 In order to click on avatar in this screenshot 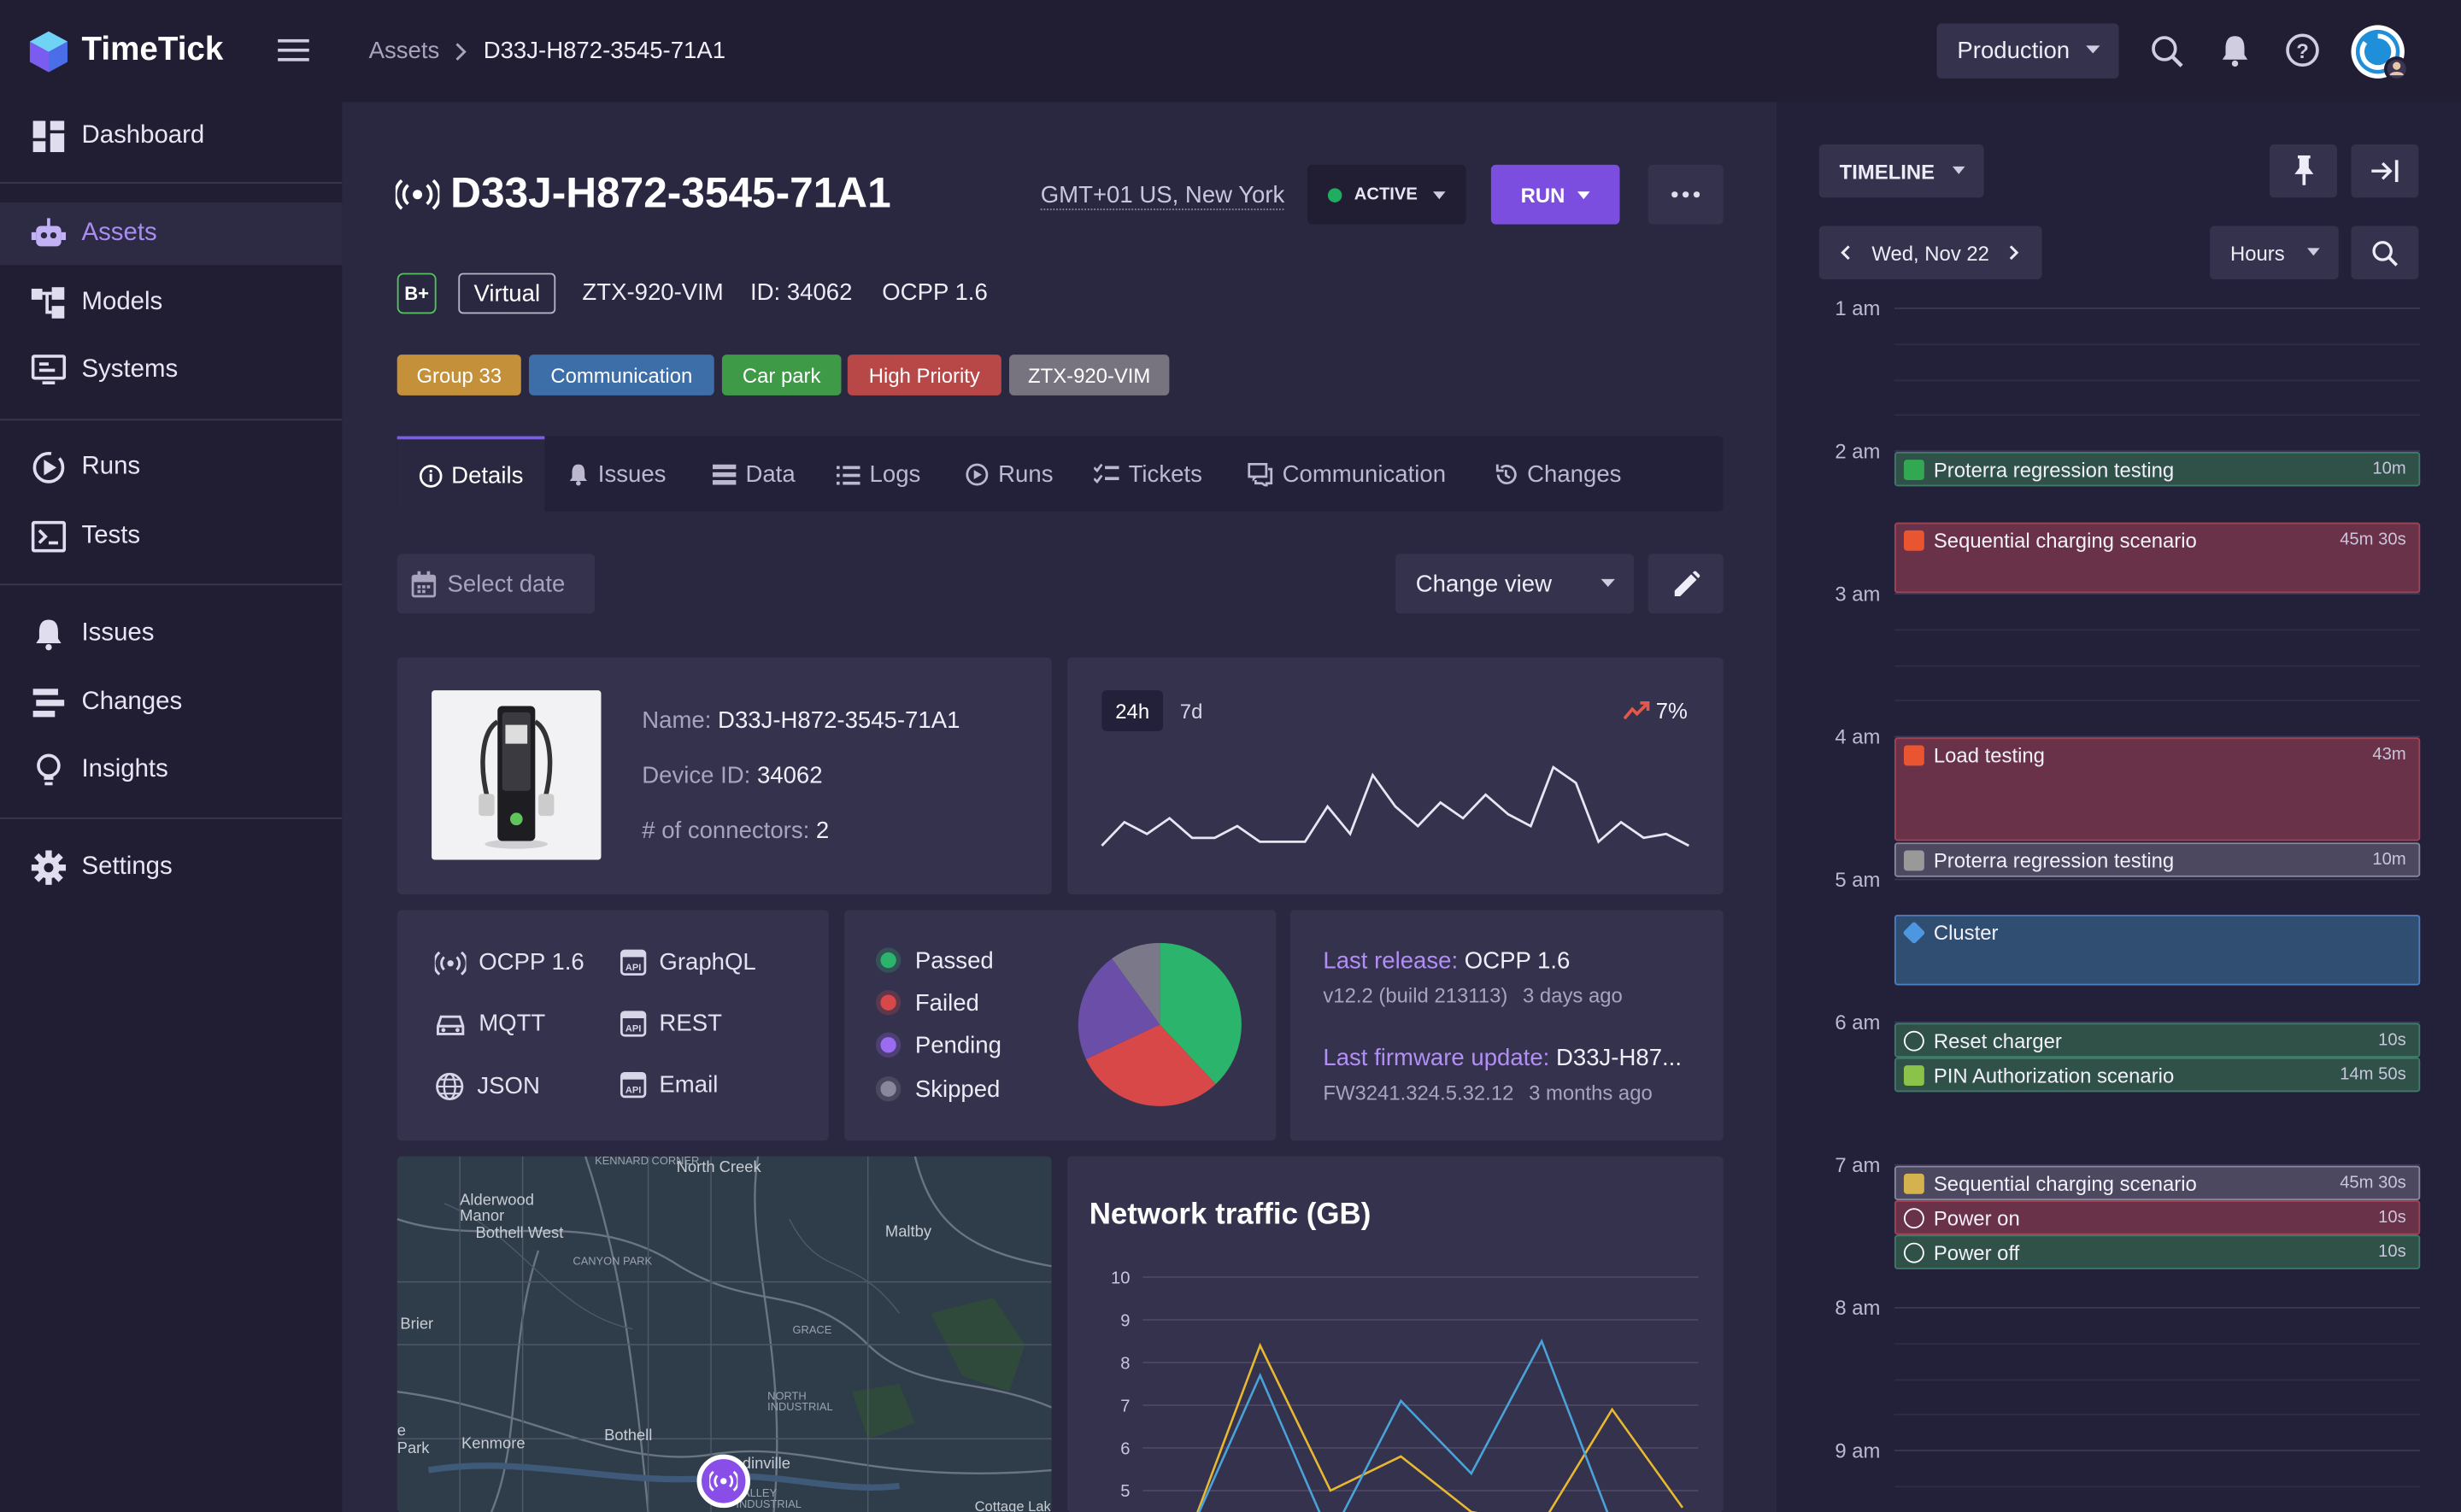, I will do `click(2380, 53)`.